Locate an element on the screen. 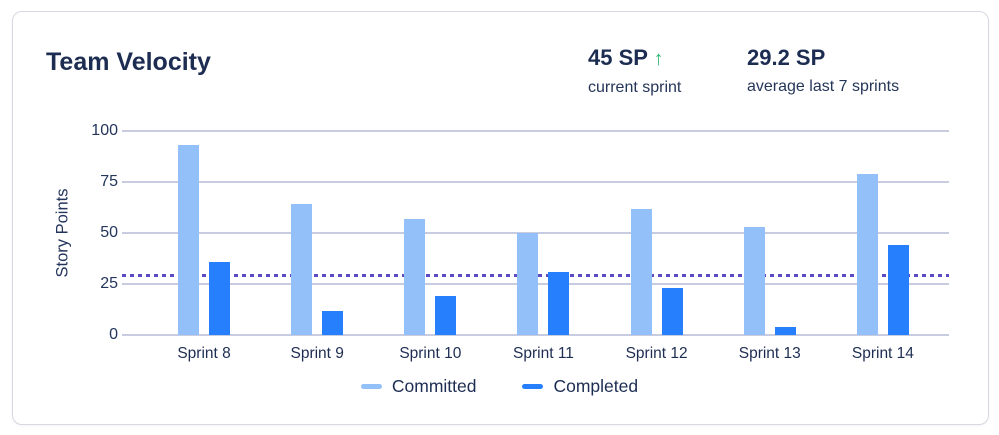 This screenshot has height=435, width=999. stat-average-number: 29.2 SP is located at coordinates (786, 57).